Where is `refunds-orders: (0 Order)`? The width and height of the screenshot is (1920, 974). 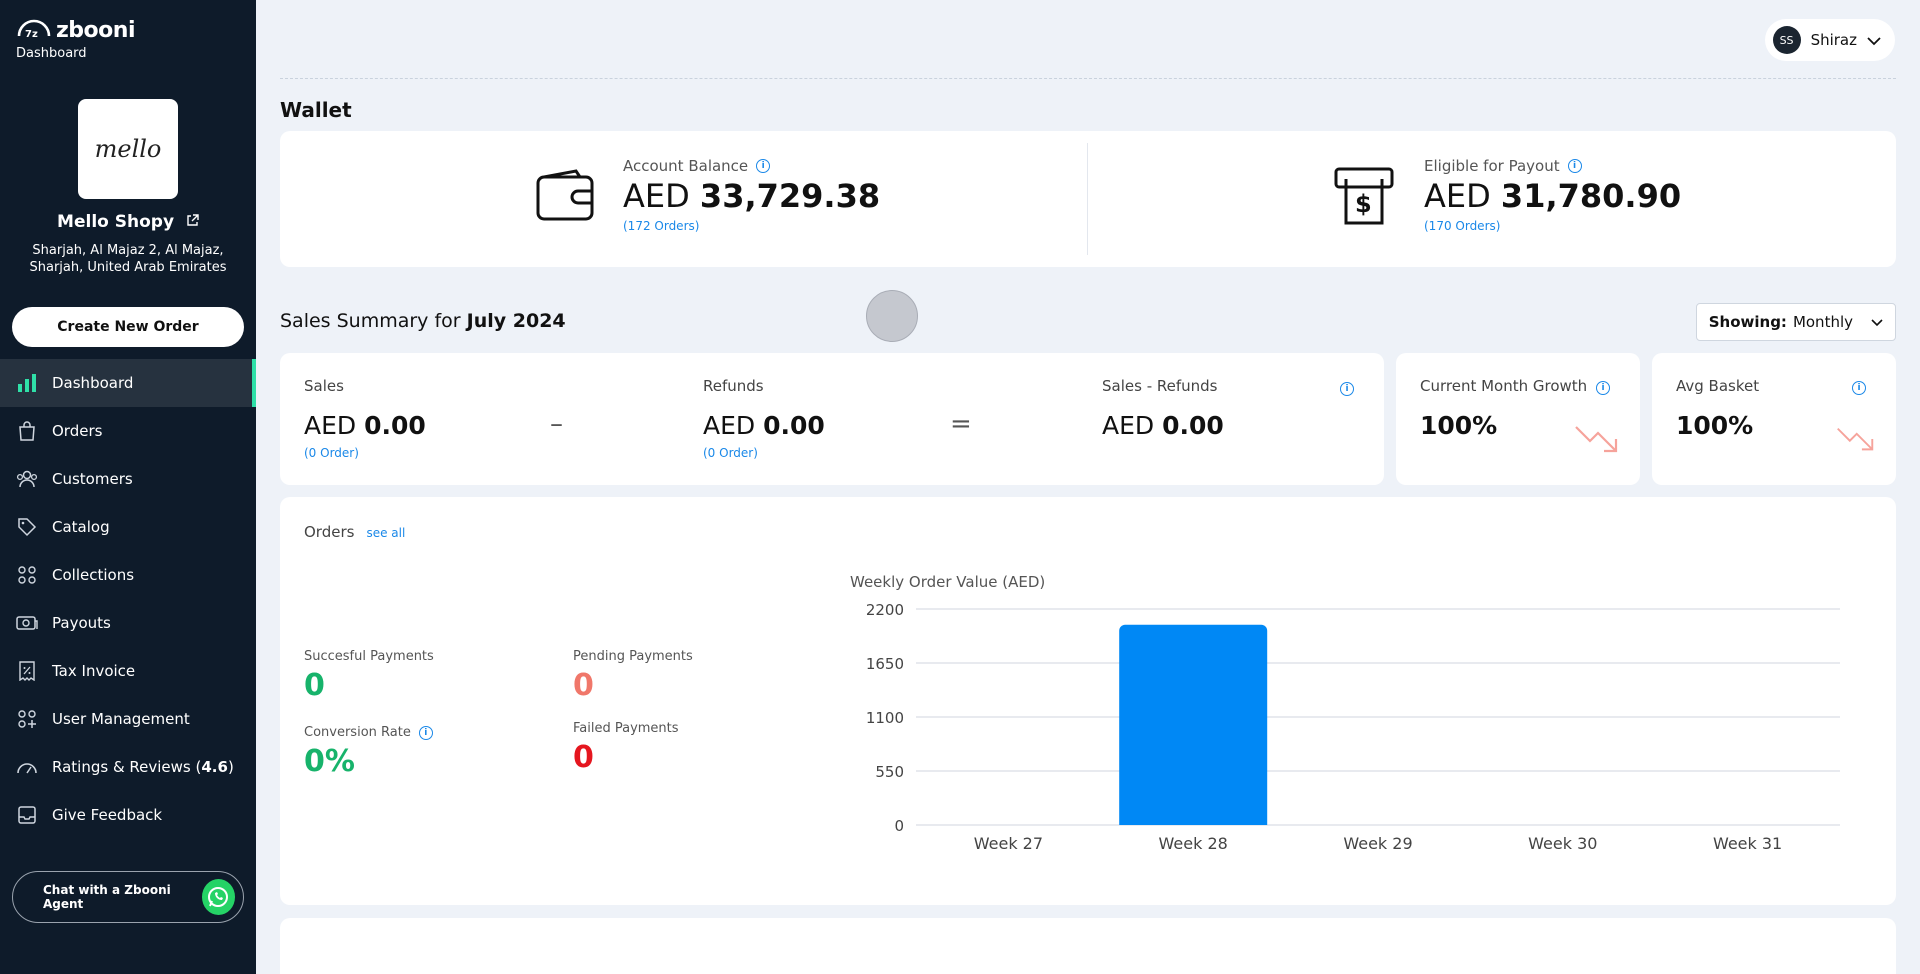 refunds-orders: (0 Order) is located at coordinates (730, 453).